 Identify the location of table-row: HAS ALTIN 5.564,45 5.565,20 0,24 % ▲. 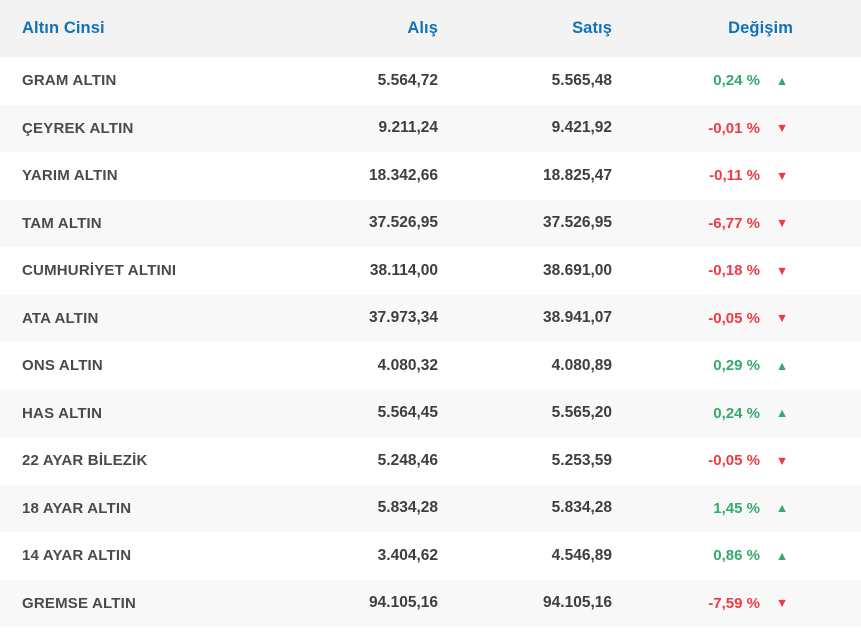
(430, 413).